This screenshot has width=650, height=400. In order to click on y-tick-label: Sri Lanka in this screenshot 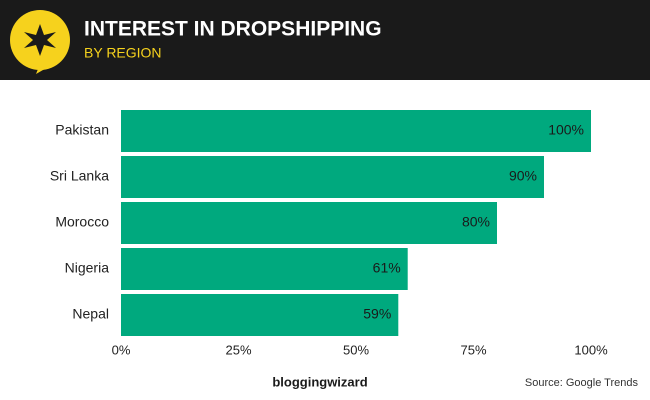, I will do `click(79, 176)`.